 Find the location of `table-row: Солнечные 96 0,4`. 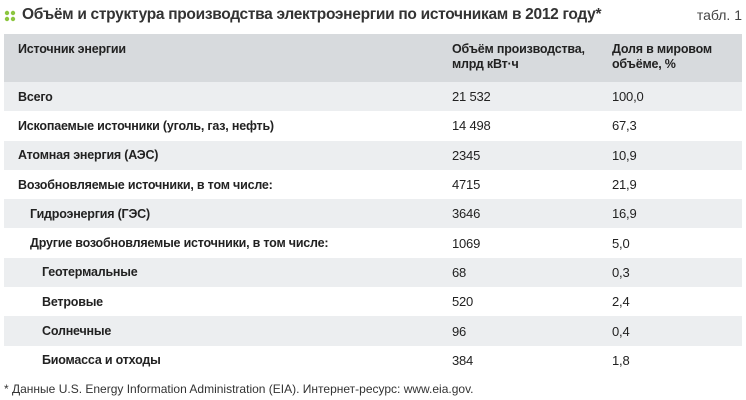

table-row: Солнечные 96 0,4 is located at coordinates (373, 331).